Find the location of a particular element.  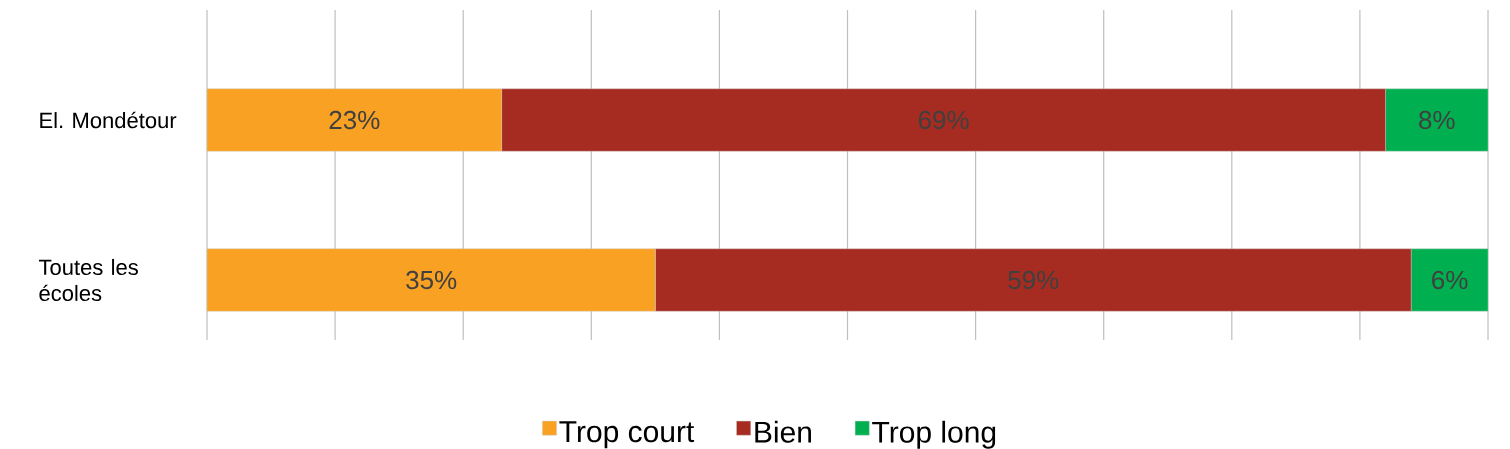

legend-label: Trop long is located at coordinates (934, 434).